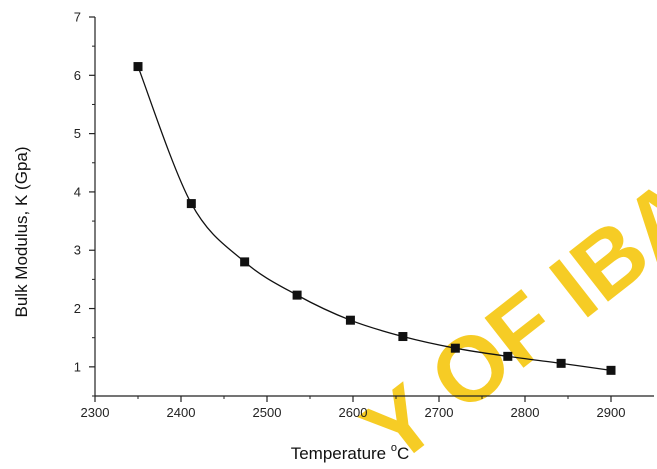  Describe the element at coordinates (611, 412) in the screenshot. I see `x-tick-label: 2900` at that location.